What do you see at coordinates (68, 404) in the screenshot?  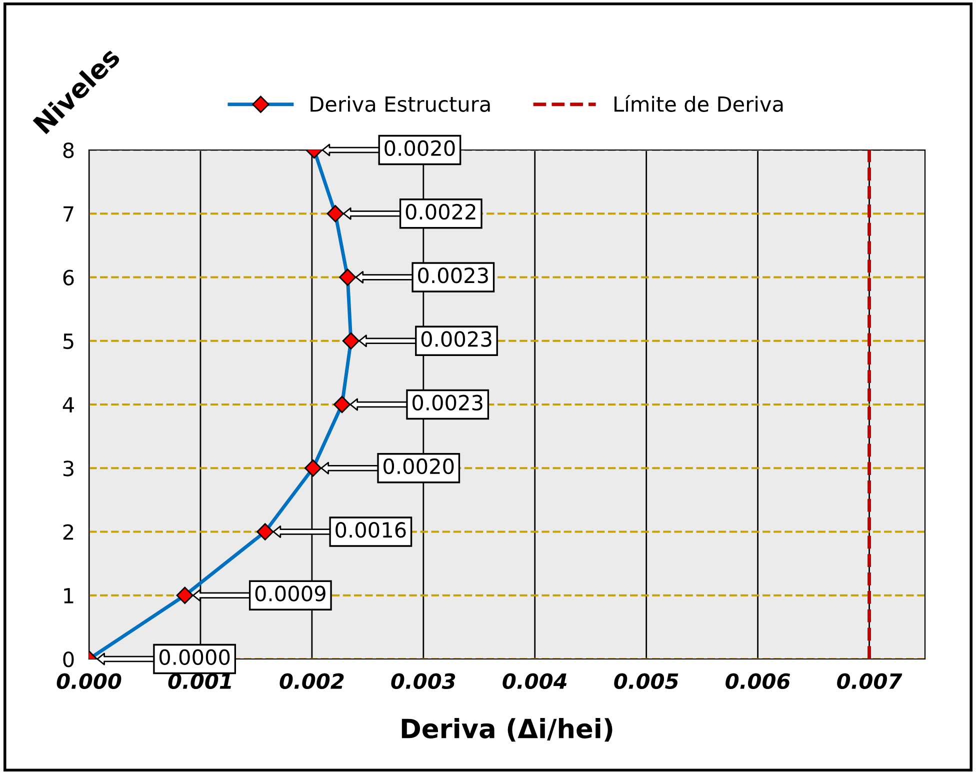 I see `y-tick-label: 4` at bounding box center [68, 404].